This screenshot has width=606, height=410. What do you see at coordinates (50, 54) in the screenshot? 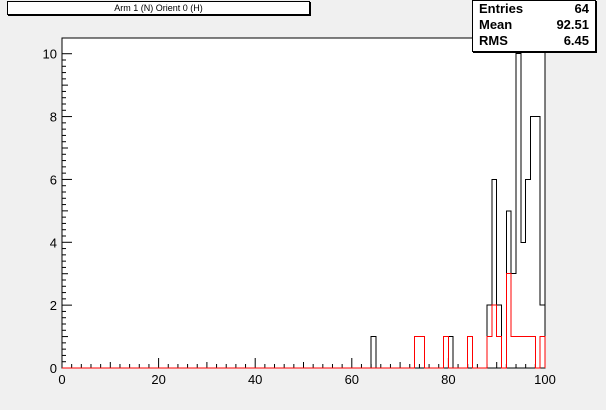
I see `y-tick-label: 10` at bounding box center [50, 54].